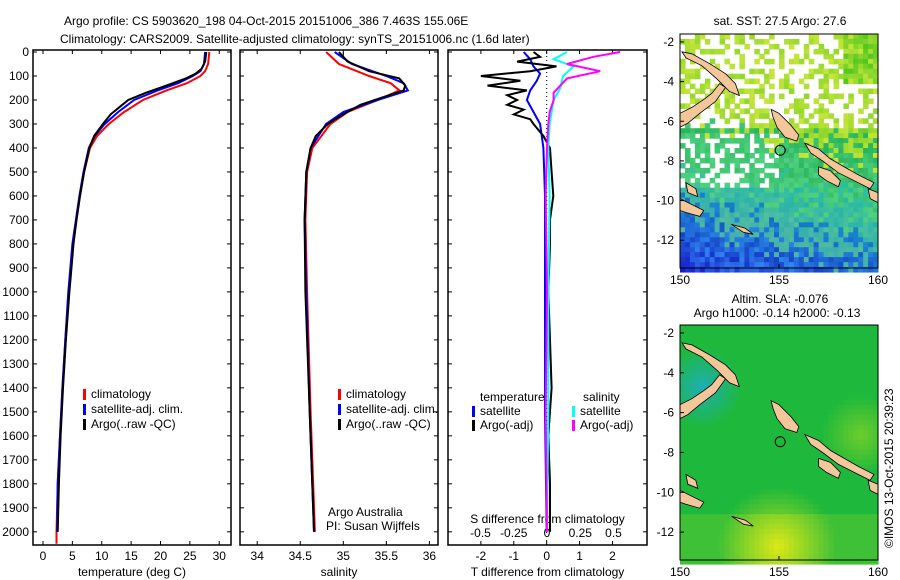 The height and width of the screenshot is (580, 900). I want to click on lat-tick-label: -8, so click(668, 161).